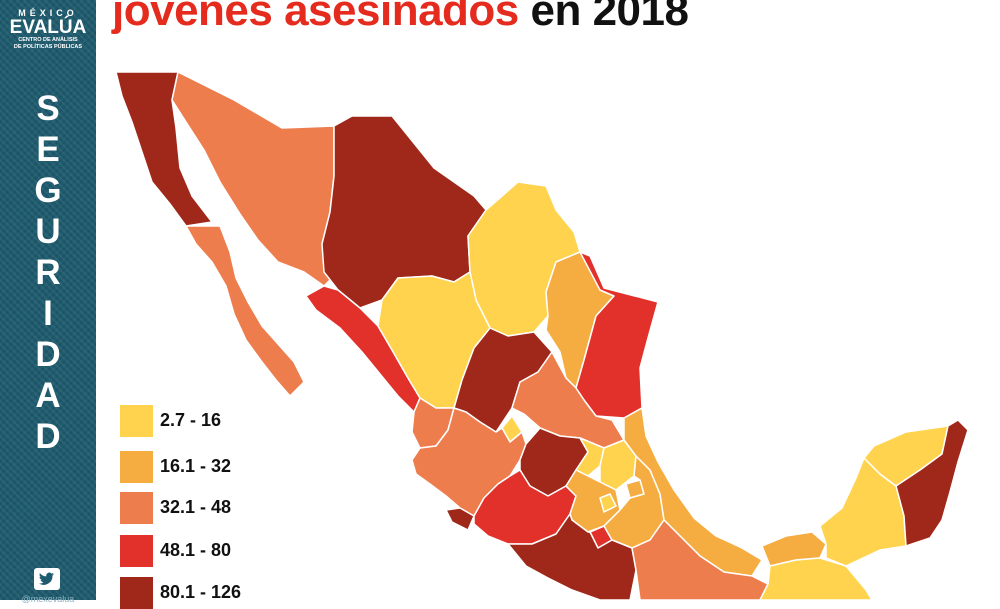 The width and height of the screenshot is (1000, 609). I want to click on state-quintana-roo, so click(932, 483).